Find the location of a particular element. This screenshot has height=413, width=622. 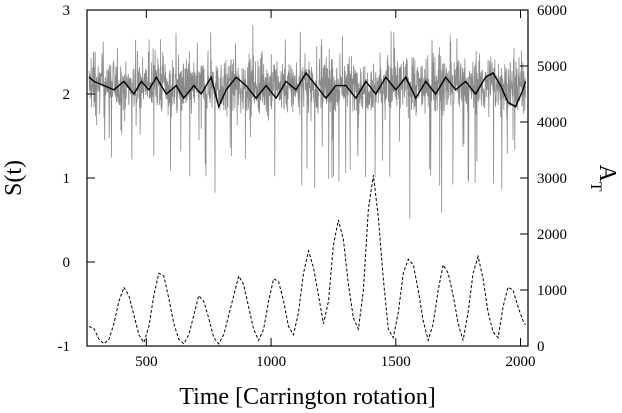

y-left-tick-label: 0 is located at coordinates (67, 263).